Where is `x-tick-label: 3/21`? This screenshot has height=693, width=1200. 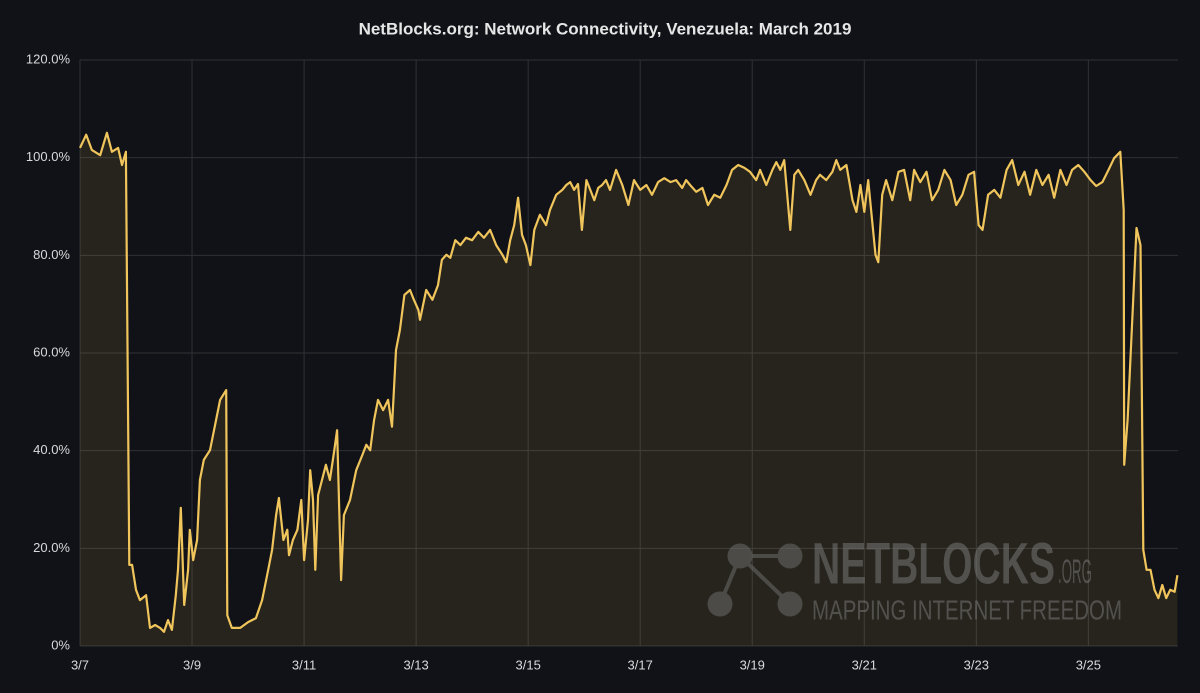 x-tick-label: 3/21 is located at coordinates (864, 664).